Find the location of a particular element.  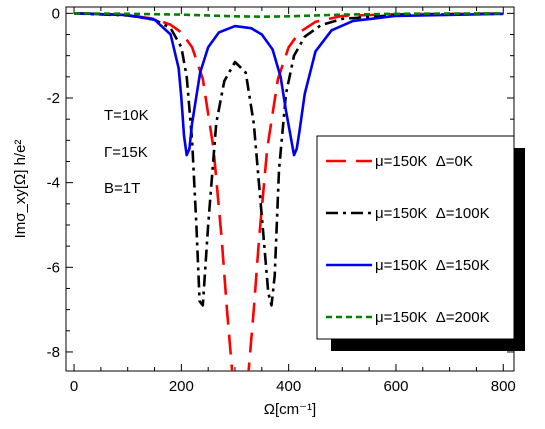

y-tick-label: -8 is located at coordinates (53, 352).